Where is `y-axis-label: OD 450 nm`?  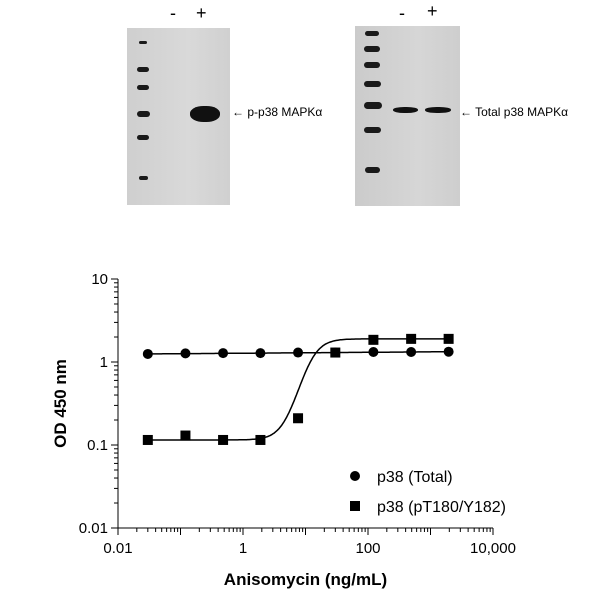 y-axis-label: OD 450 nm is located at coordinates (60, 403).